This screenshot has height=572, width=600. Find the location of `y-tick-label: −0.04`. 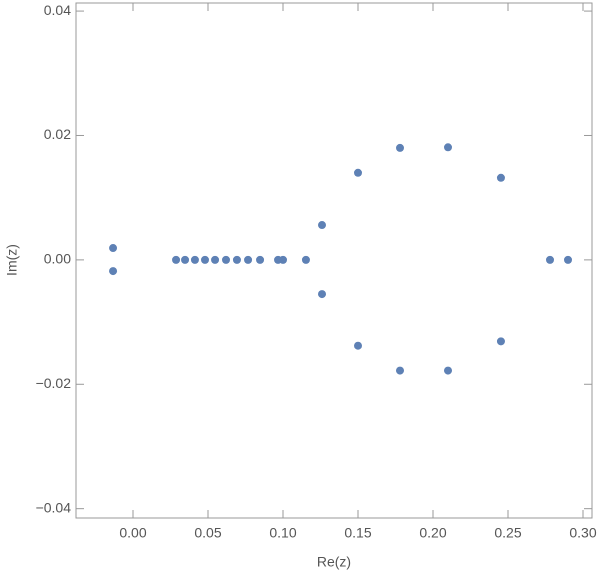

y-tick-label: −0.04 is located at coordinates (54, 507).